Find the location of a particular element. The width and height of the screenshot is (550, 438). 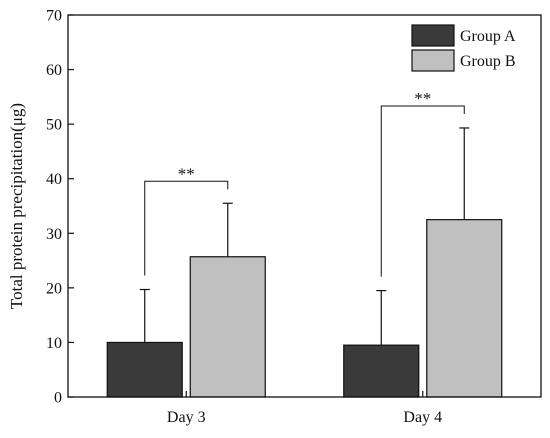

x-axis: Day 3 Day 4 is located at coordinates (304, 408).